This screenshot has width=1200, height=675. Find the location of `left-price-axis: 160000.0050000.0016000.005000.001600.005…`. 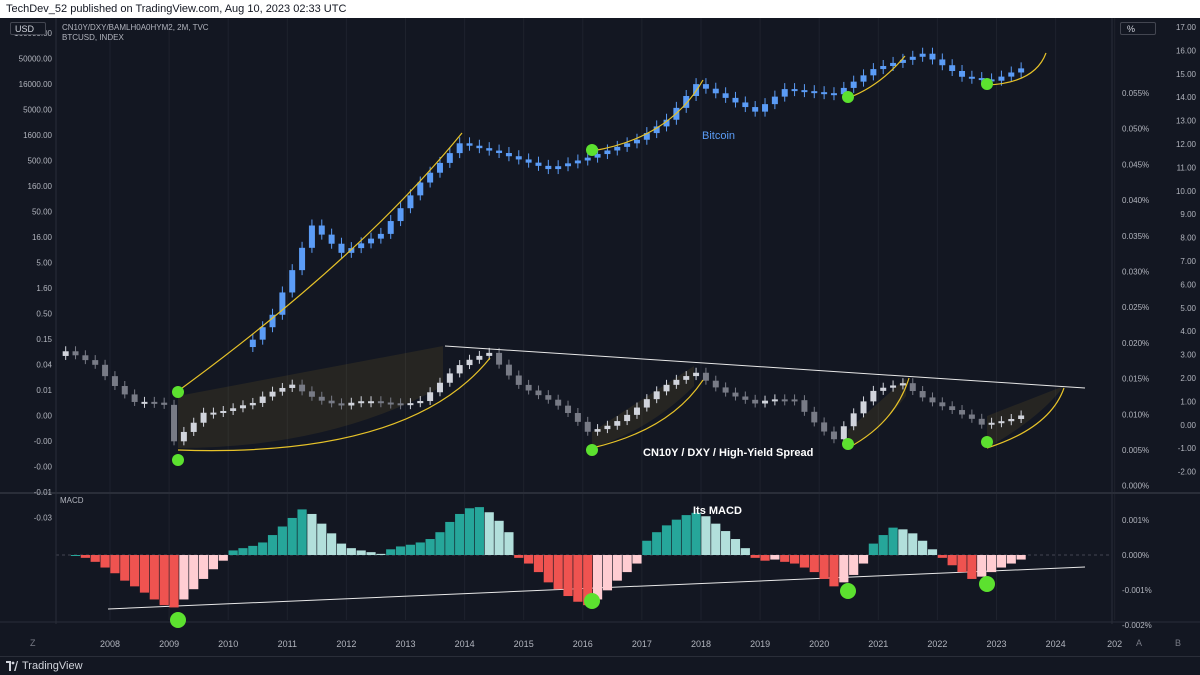

left-price-axis: 160000.0050000.0016000.005000.001600.005… is located at coordinates (33, 276).